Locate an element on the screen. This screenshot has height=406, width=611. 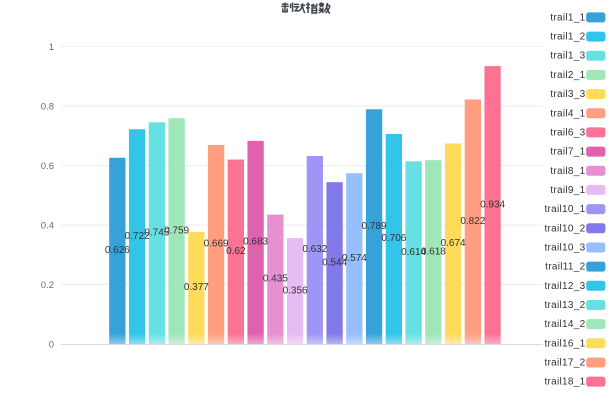
svg-text: trail18_1 is located at coordinates (564, 382).